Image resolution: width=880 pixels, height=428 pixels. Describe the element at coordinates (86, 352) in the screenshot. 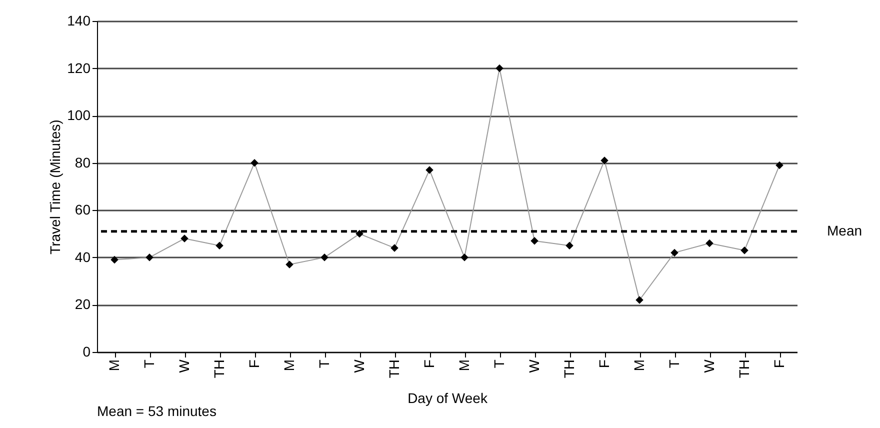

I see `y-tick-label: 0` at that location.